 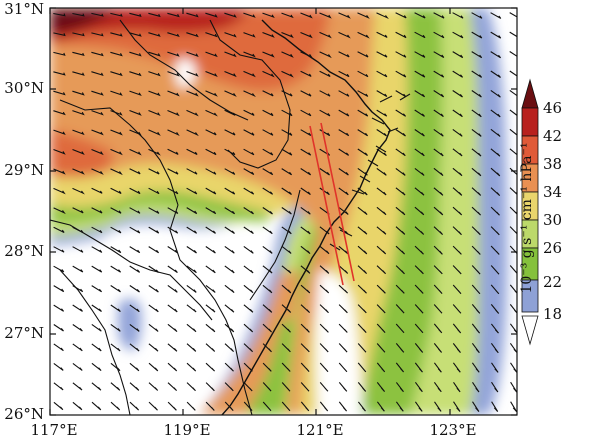 What do you see at coordinates (530, 93) in the screenshot?
I see `colorbar-top-arrow` at bounding box center [530, 93].